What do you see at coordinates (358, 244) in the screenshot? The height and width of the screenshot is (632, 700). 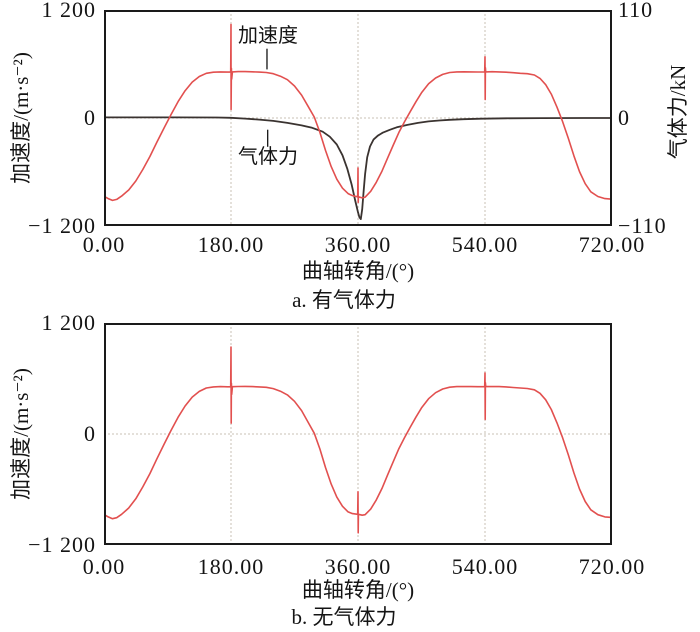 I see `xtick-a-360: 360.00` at bounding box center [358, 244].